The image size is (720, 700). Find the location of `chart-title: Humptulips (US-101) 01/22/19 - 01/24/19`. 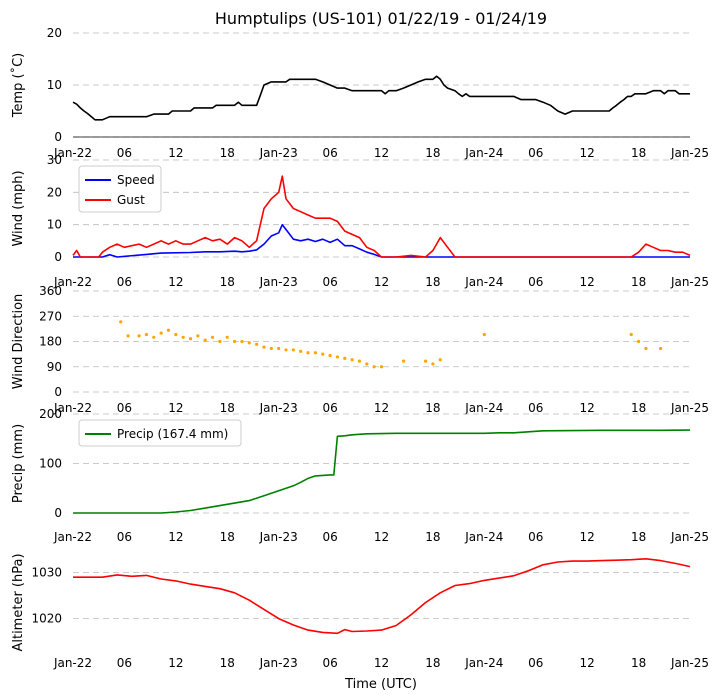

chart-title: Humptulips (US-101) 01/22/19 - 01/24/19 is located at coordinates (381, 18).